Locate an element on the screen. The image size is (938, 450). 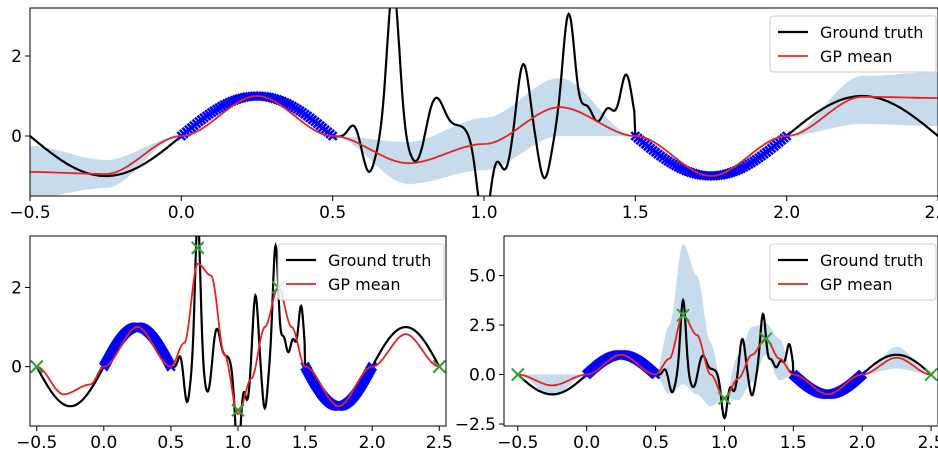
ground-truth-line is located at coordinates (724, 358).